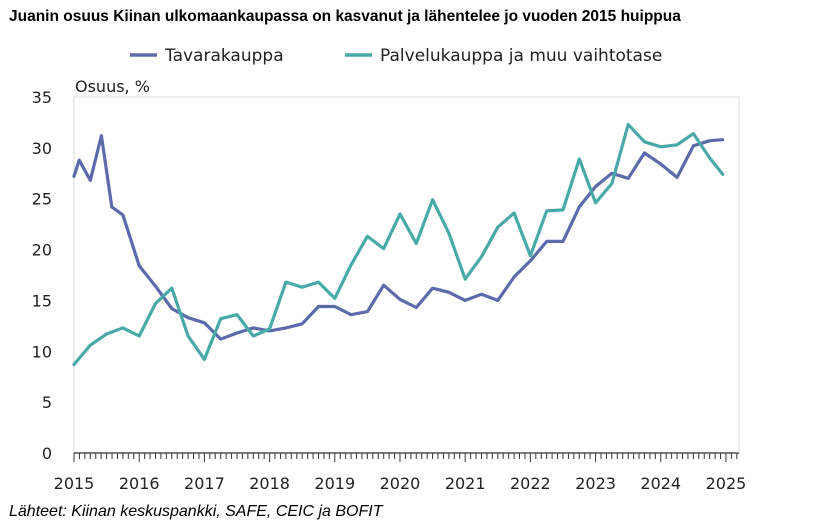 The height and width of the screenshot is (530, 837). What do you see at coordinates (42, 97) in the screenshot?
I see `y-tick-label: 35` at bounding box center [42, 97].